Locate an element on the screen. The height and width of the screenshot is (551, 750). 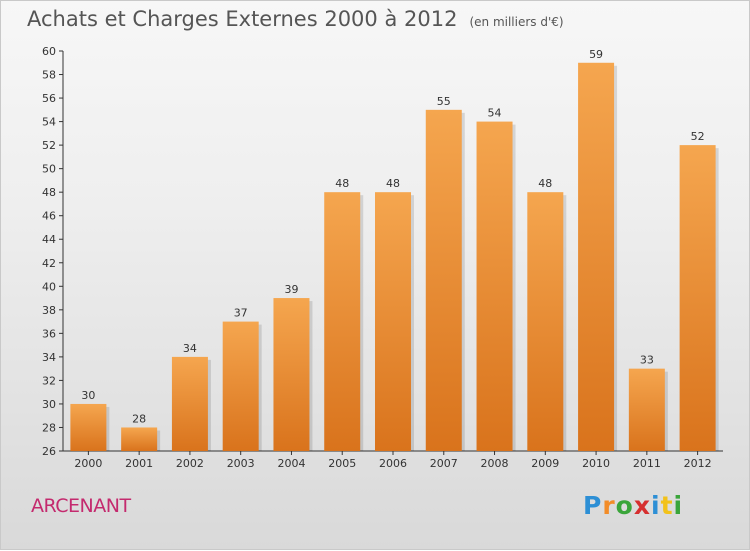
x-tick-label: 2012 is located at coordinates (698, 463).